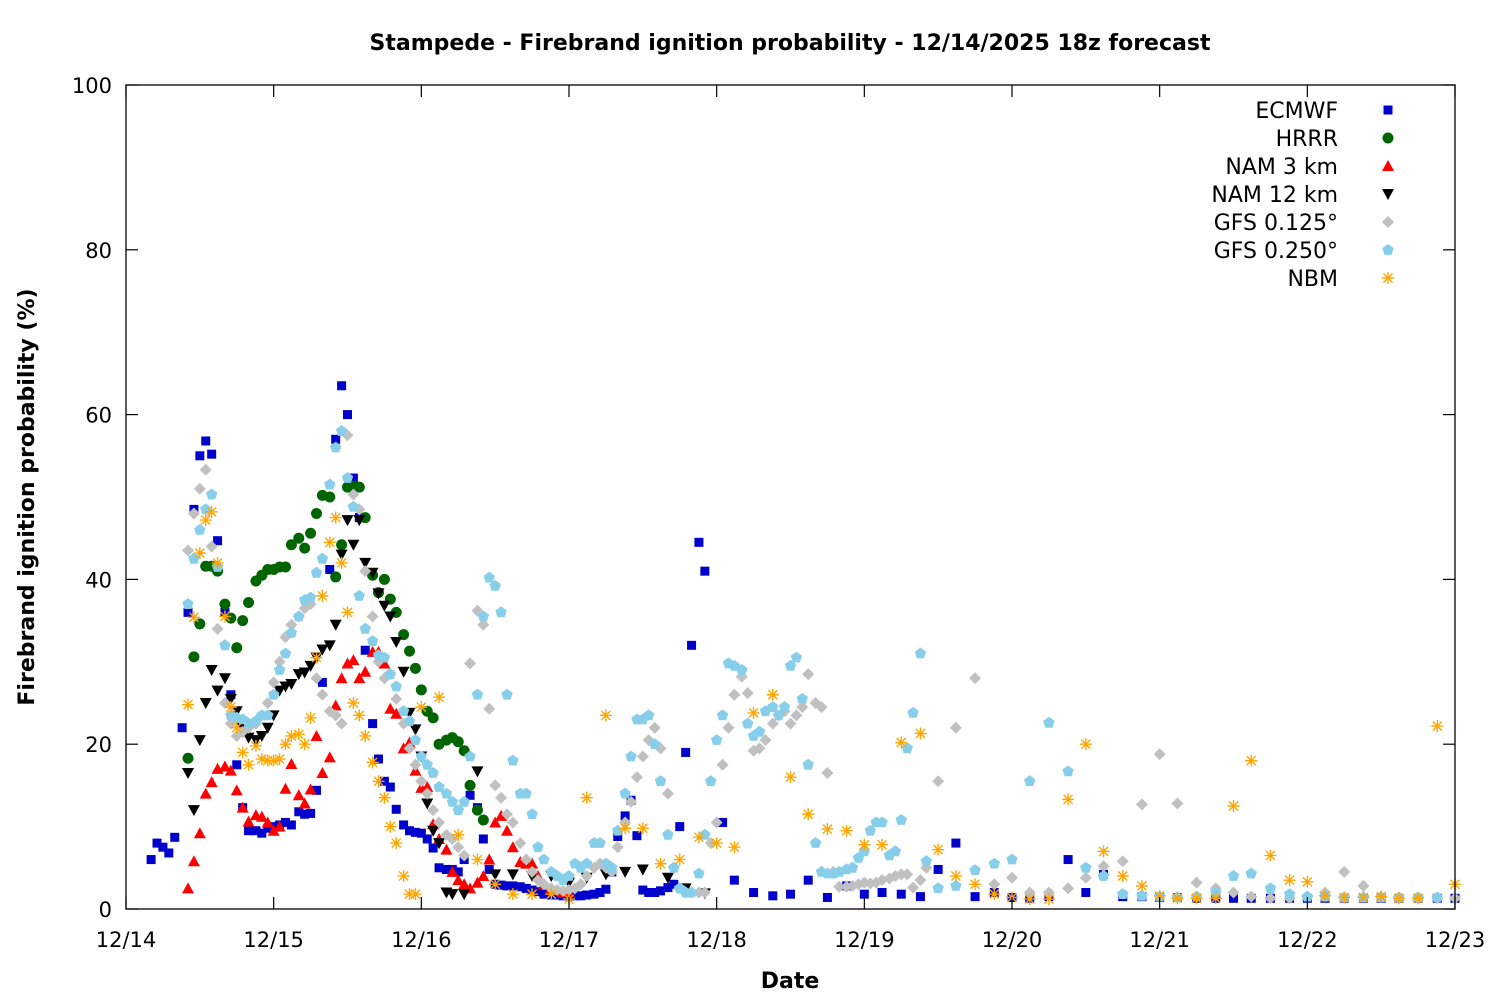 This screenshot has width=1500, height=1000. I want to click on legend-label: GFS 0.125°, so click(1276, 223).